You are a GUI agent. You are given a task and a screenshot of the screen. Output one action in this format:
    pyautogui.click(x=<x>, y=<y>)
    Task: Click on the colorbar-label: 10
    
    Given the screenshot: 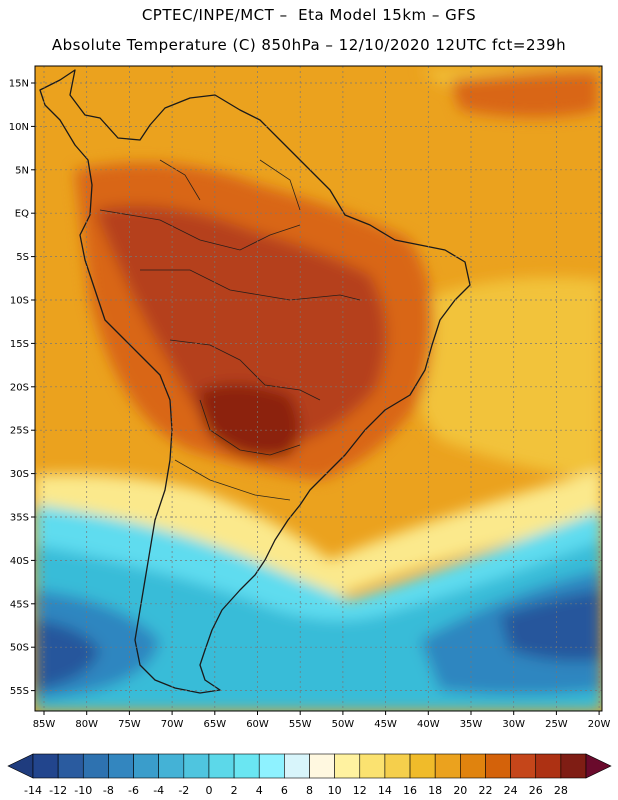 What is the action you would take?
    pyautogui.click(x=335, y=790)
    